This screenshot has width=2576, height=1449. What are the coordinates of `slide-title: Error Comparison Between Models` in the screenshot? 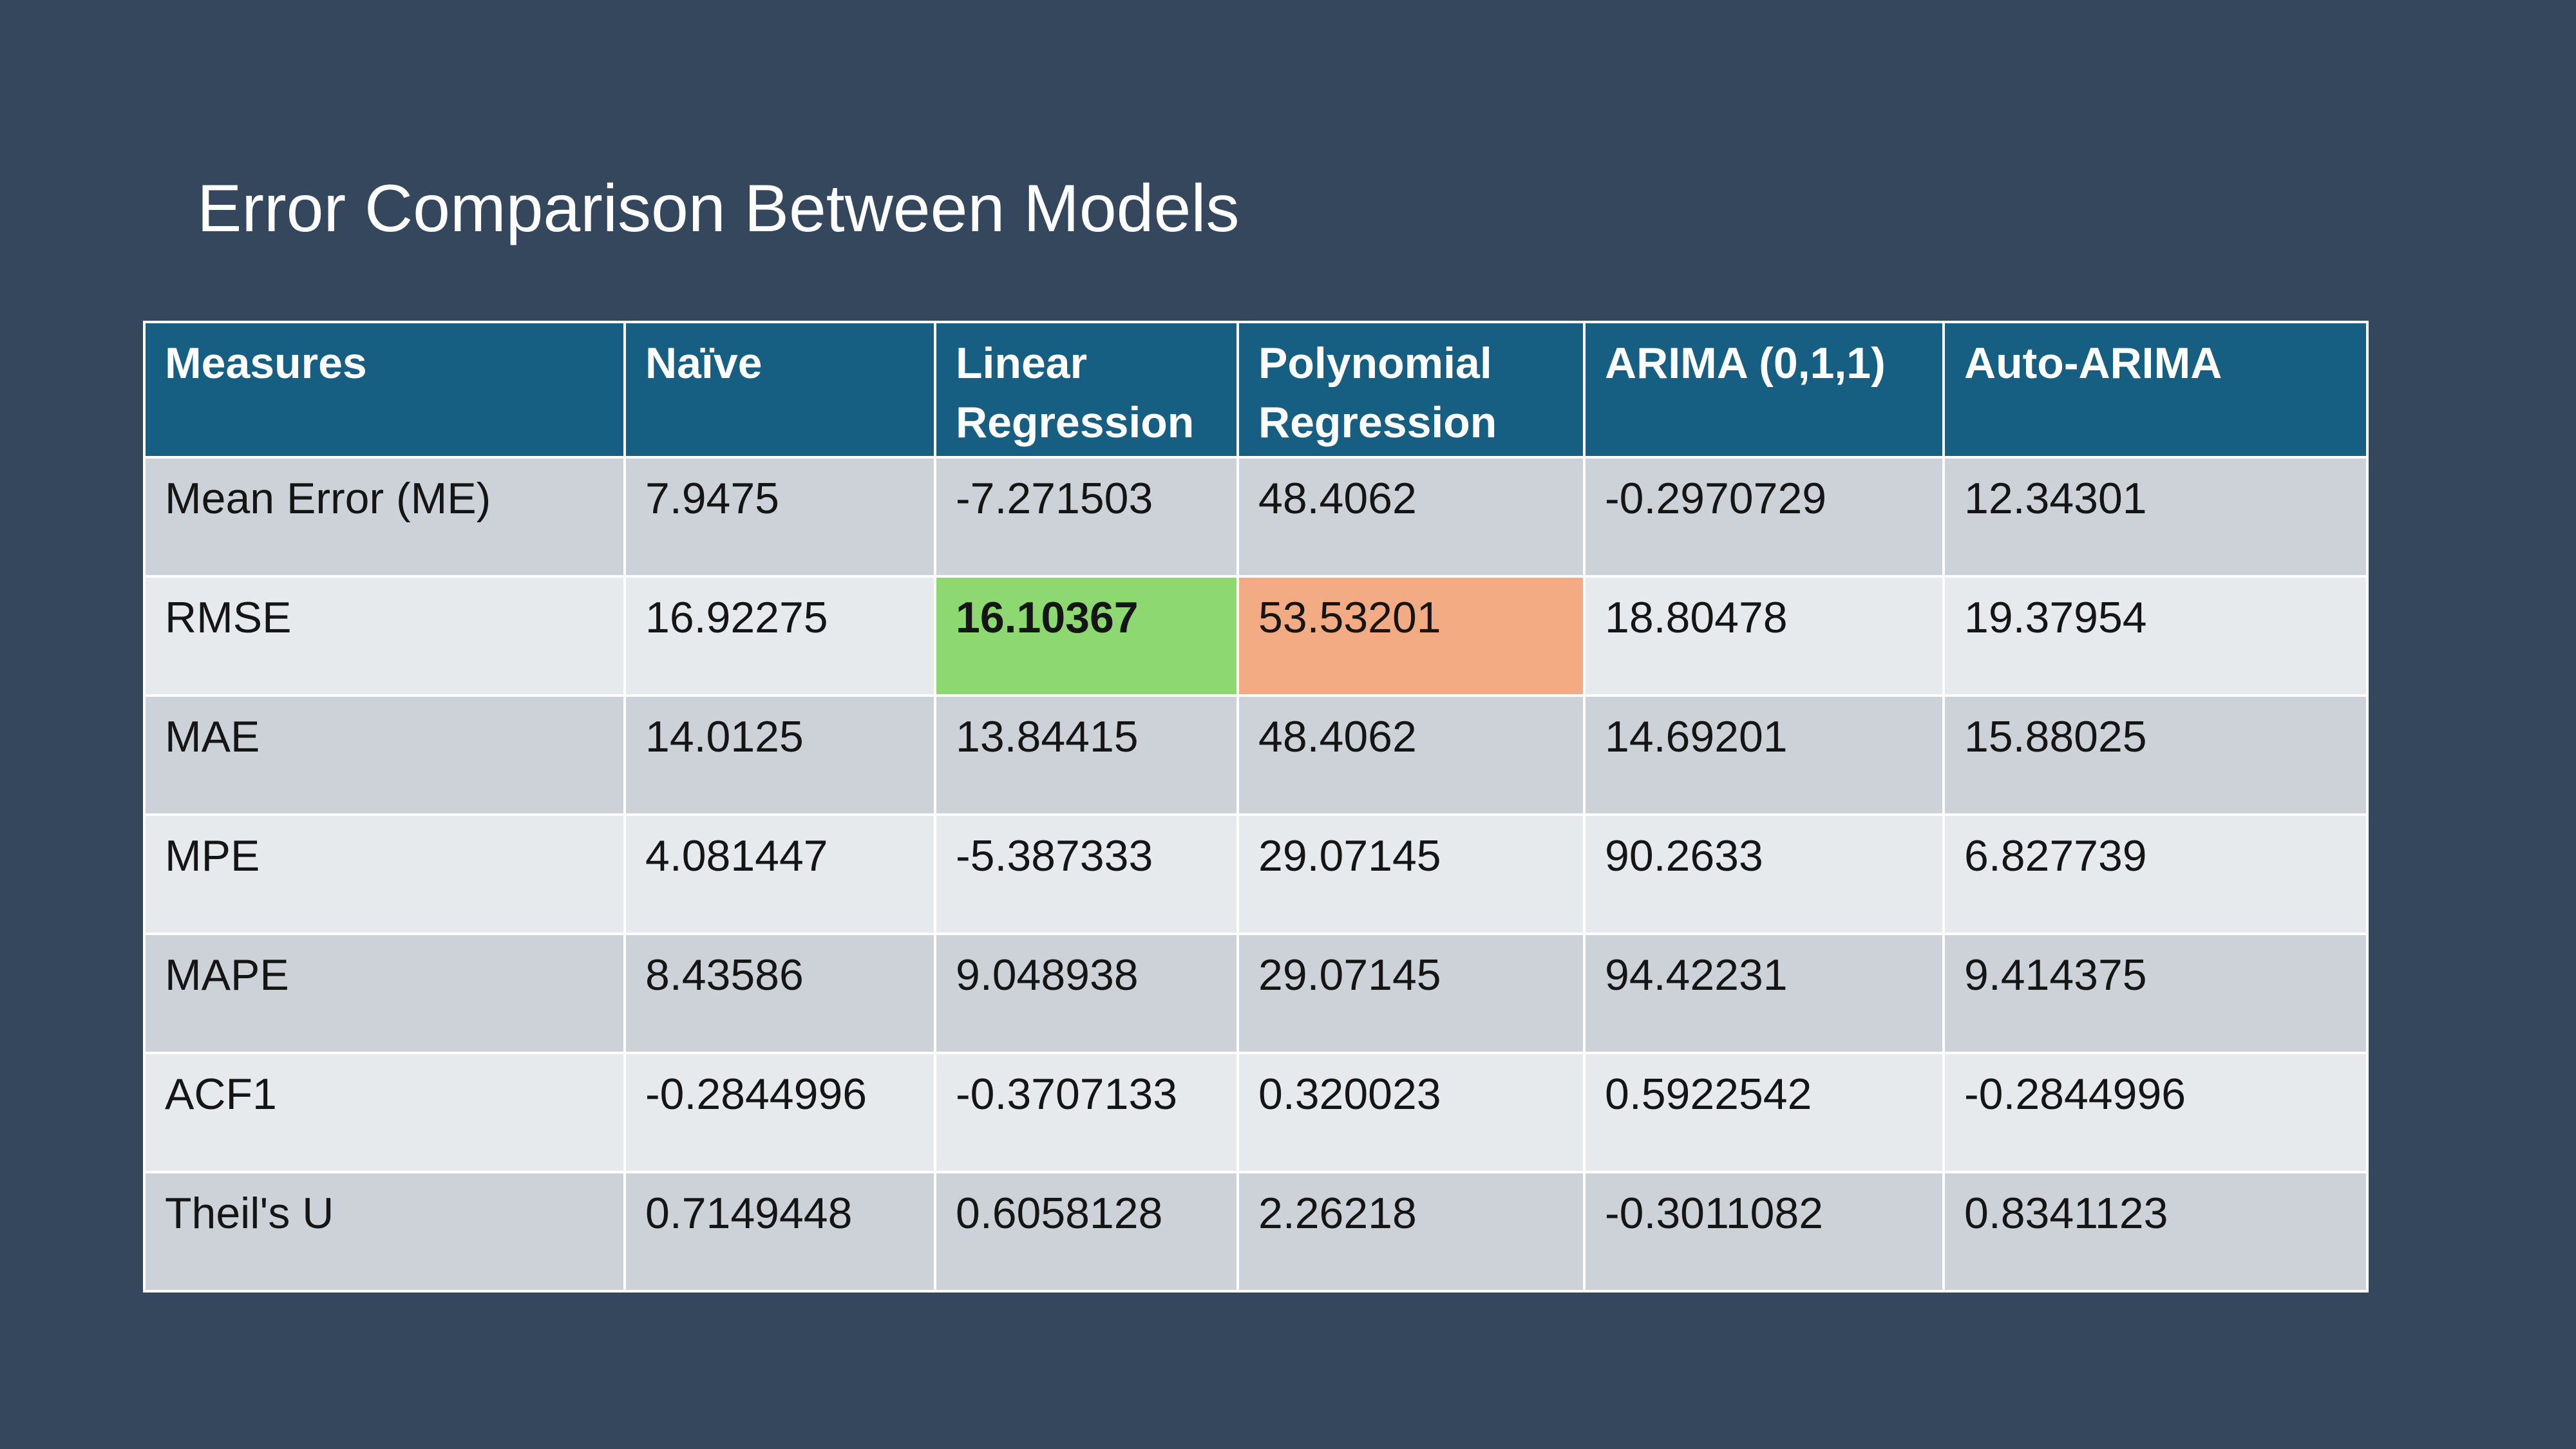 It's located at (718, 208).